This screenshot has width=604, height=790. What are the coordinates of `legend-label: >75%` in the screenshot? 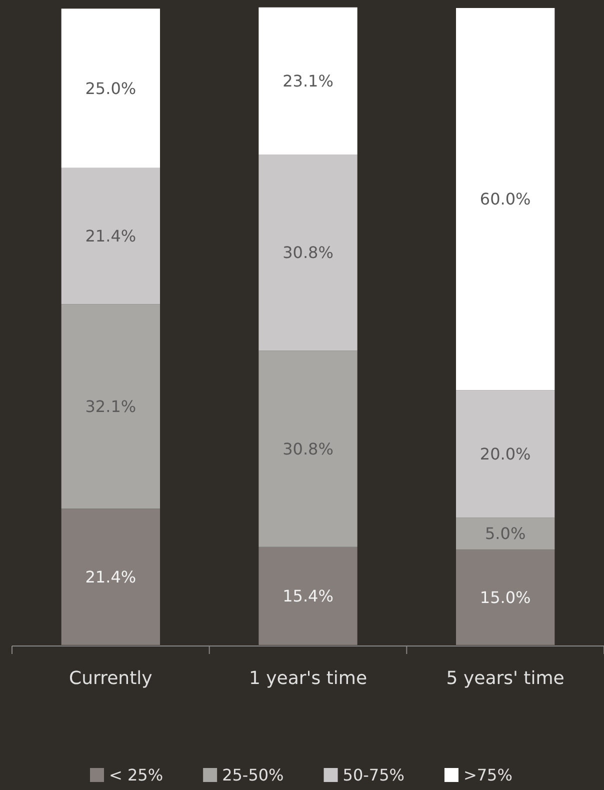 It's located at (487, 775).